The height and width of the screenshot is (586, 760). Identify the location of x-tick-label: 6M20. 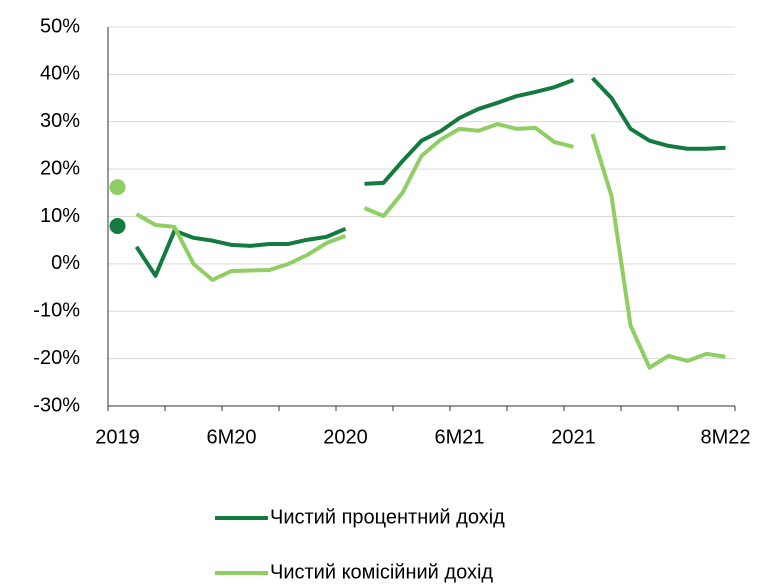
(231, 437).